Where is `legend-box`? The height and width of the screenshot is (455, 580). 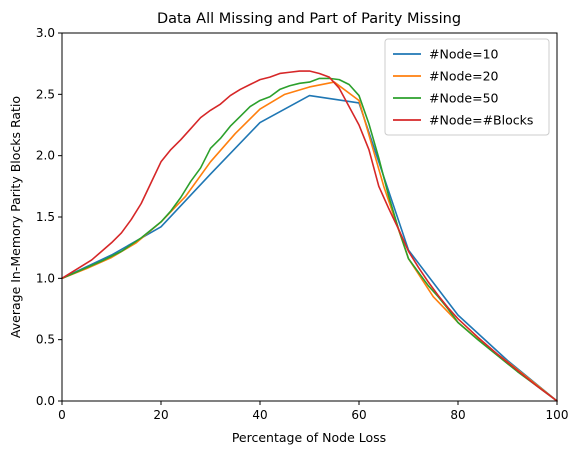 legend-box is located at coordinates (467, 87).